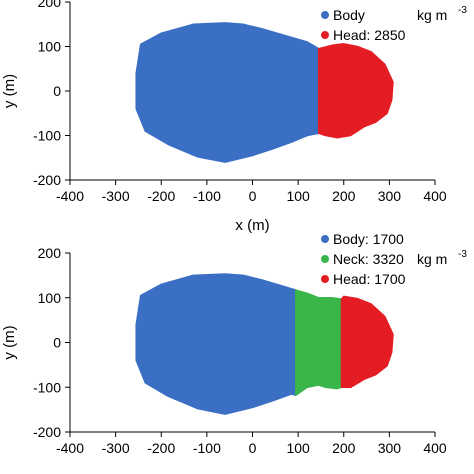 The height and width of the screenshot is (474, 474). I want to click on legend-label-body: Body, so click(349, 15).